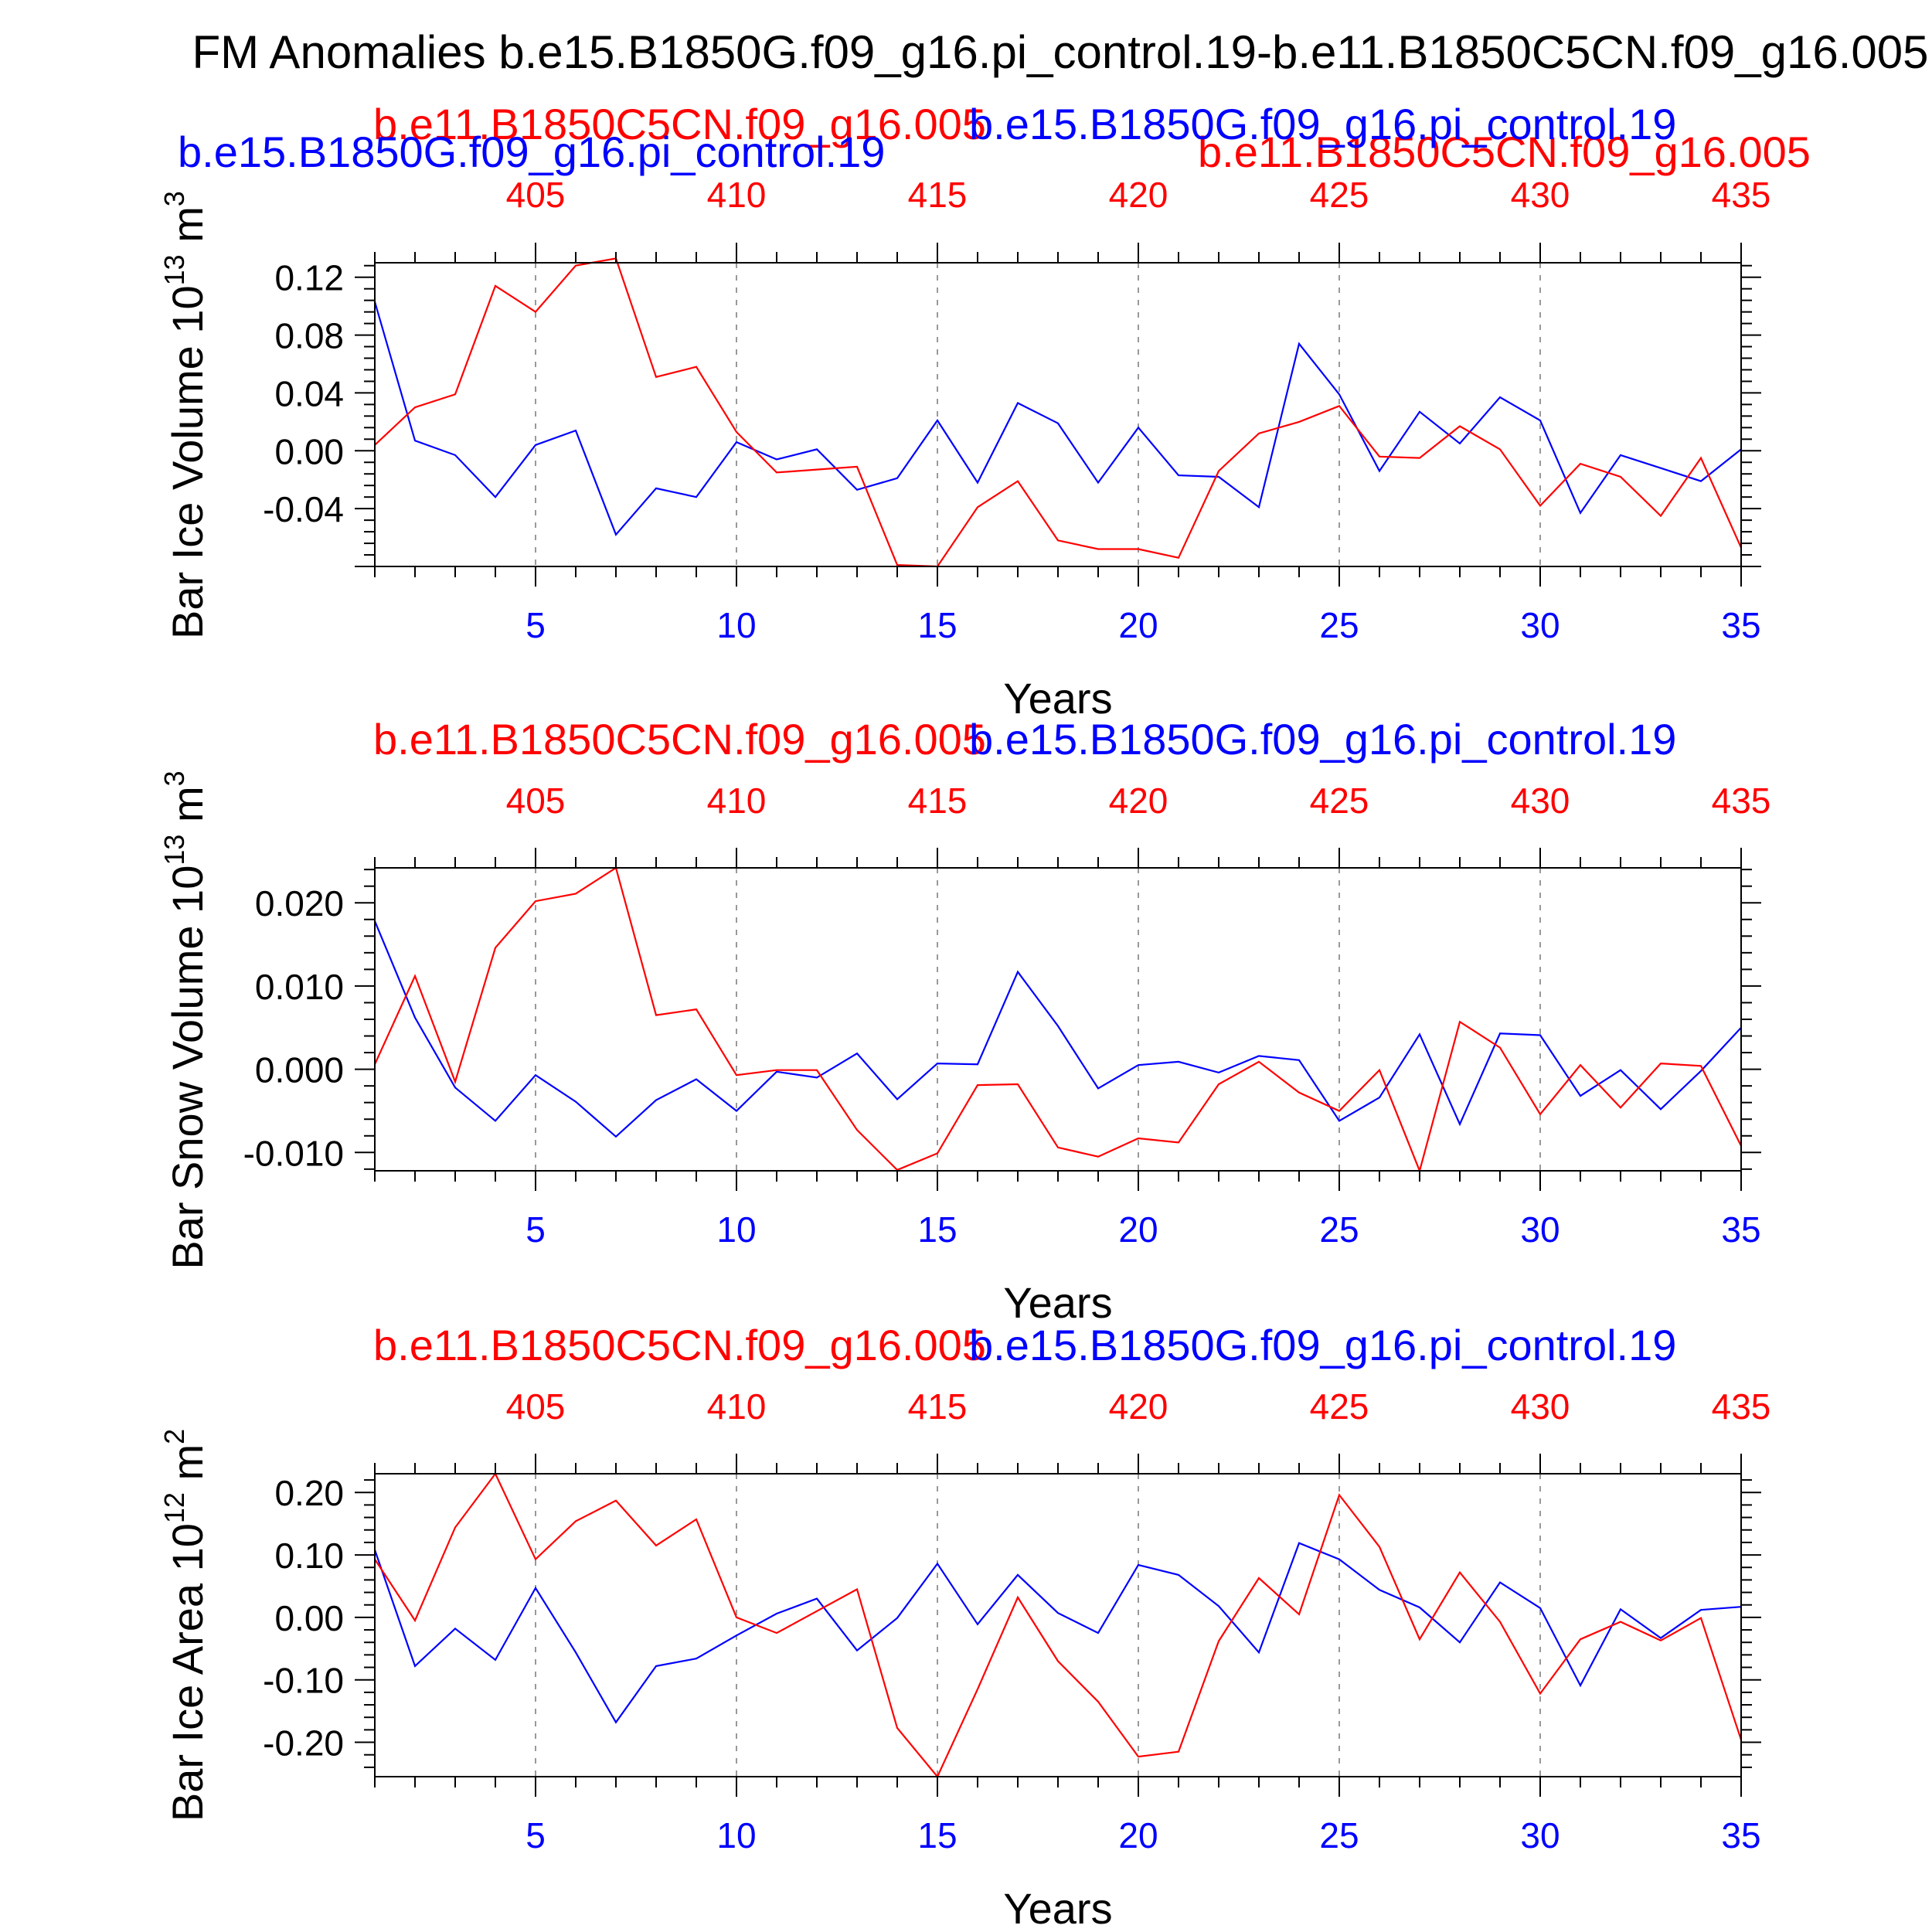 This screenshot has width=1932, height=1932. Describe the element at coordinates (303, 1743) in the screenshot. I see `y-tick-label: -0.20` at that location.